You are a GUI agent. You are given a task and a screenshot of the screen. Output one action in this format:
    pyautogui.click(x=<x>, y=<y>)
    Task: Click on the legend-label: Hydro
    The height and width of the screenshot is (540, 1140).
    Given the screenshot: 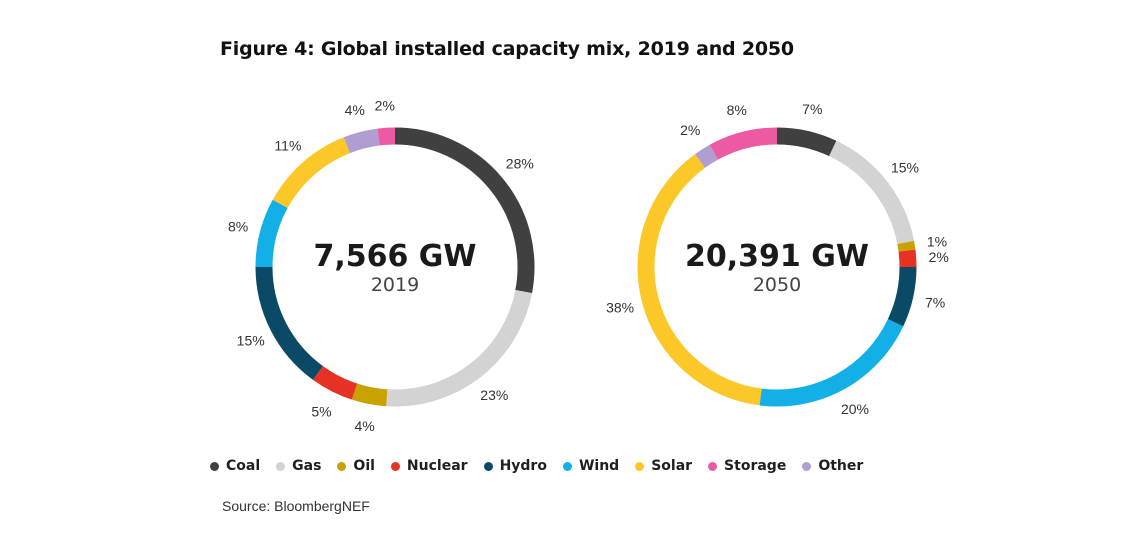 What is the action you would take?
    pyautogui.click(x=523, y=466)
    